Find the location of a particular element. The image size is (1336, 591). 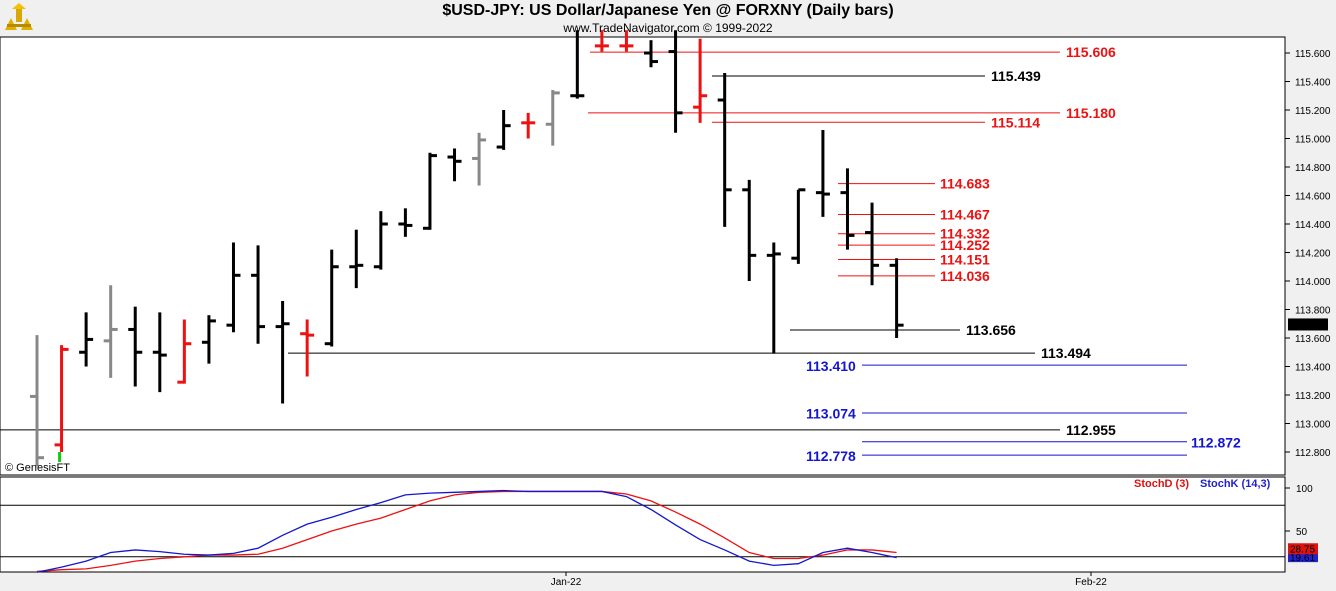

level-label: 113.494 is located at coordinates (1066, 353).